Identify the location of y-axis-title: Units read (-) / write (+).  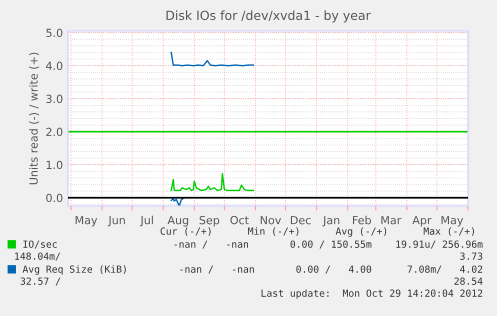
(34, 118).